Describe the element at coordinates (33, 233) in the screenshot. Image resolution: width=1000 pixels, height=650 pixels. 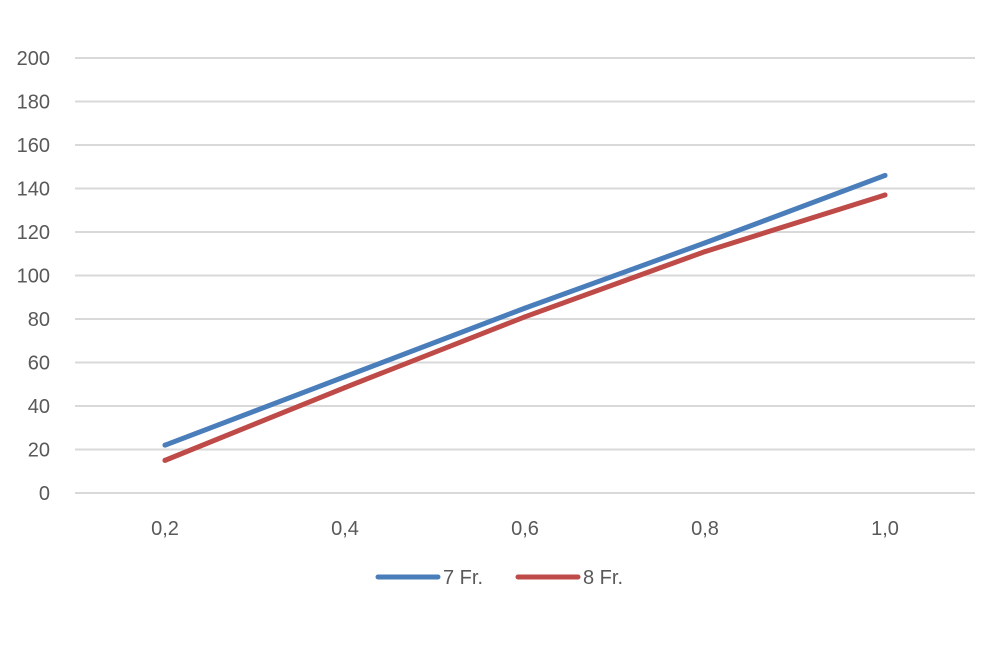
I see `y-tick-label: 120` at that location.